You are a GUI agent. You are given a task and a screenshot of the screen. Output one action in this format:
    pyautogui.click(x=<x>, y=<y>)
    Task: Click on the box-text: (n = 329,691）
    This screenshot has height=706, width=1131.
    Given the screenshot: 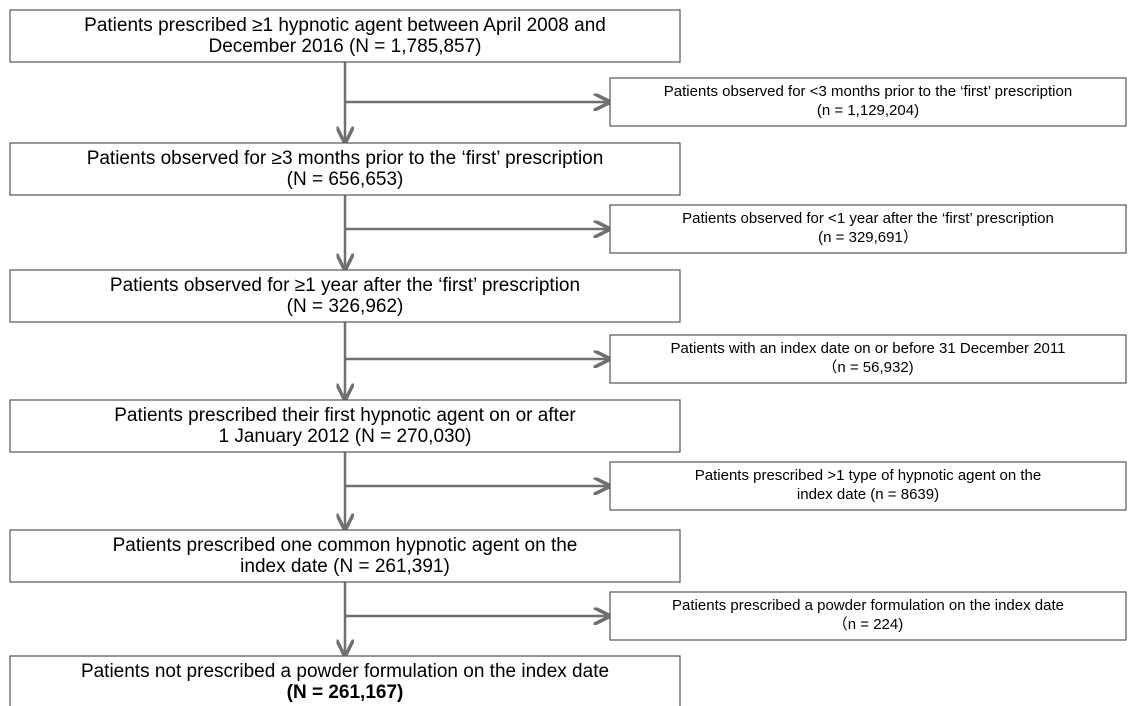 What is the action you would take?
    pyautogui.click(x=868, y=237)
    